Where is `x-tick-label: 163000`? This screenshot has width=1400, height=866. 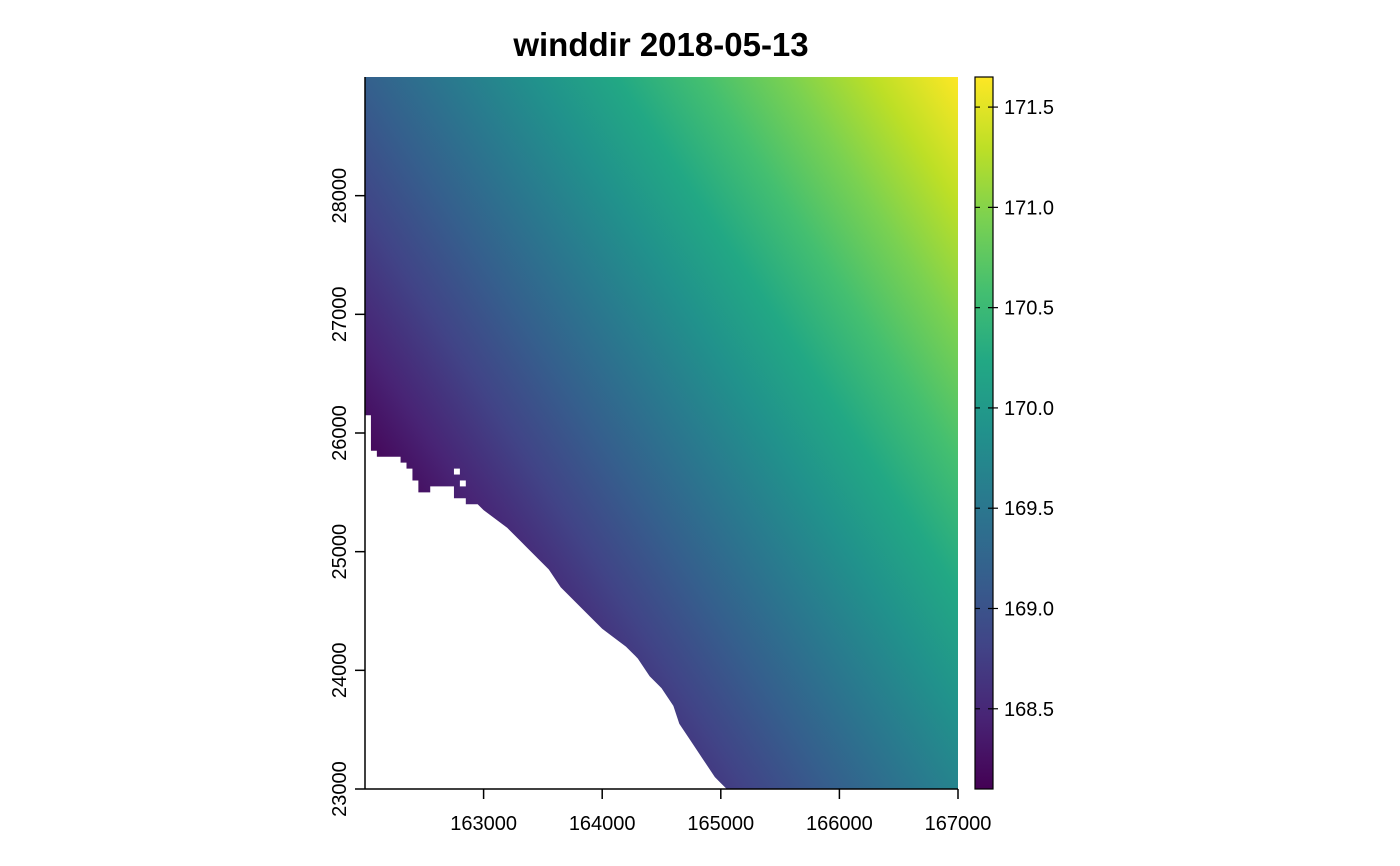
x-tick-label: 163000 is located at coordinates (483, 824).